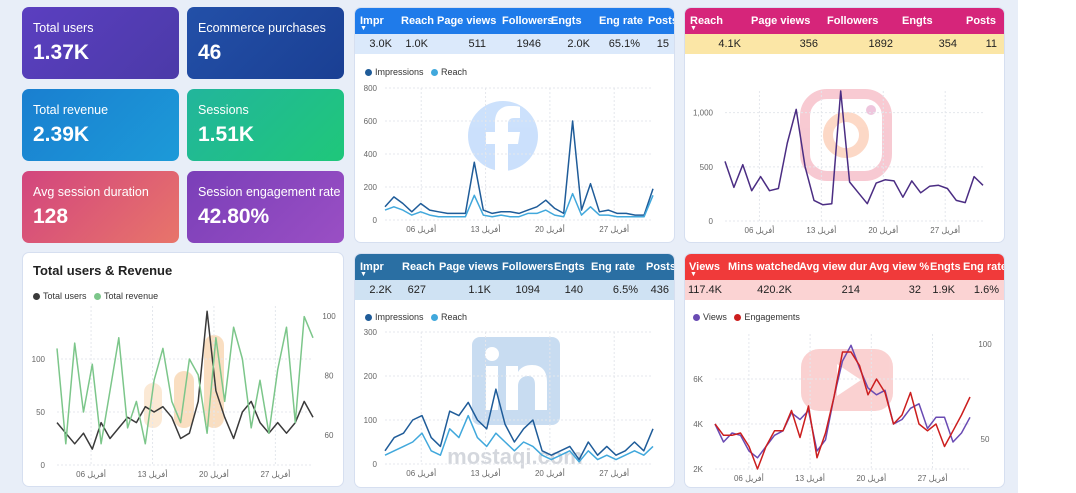  I want to click on table-cell: 32, so click(914, 290).